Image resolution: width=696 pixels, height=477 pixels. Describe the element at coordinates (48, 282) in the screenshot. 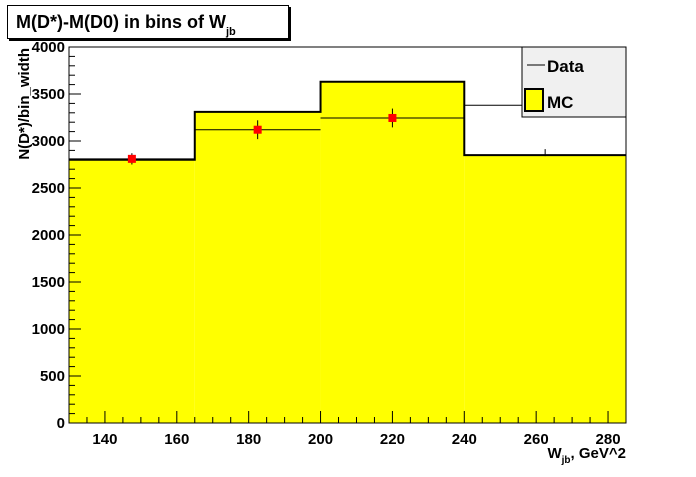

I see `y-tick-label: 1500` at that location.